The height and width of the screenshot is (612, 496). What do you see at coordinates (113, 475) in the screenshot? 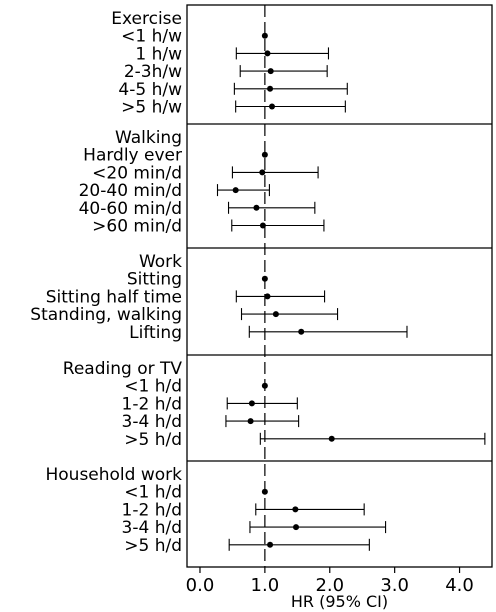
I see `group-title: Household work` at bounding box center [113, 475].